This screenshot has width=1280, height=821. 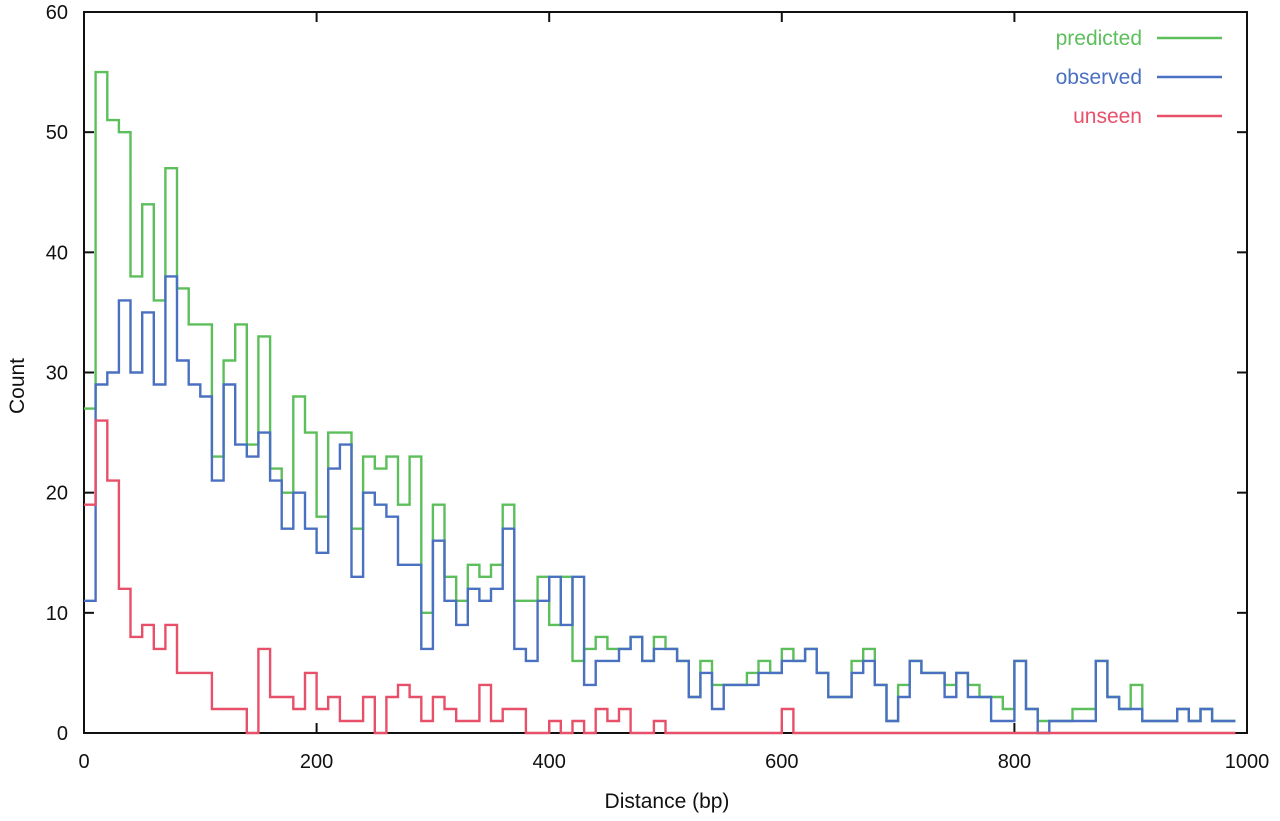 I want to click on x-tick-label: 800, so click(x=1014, y=762).